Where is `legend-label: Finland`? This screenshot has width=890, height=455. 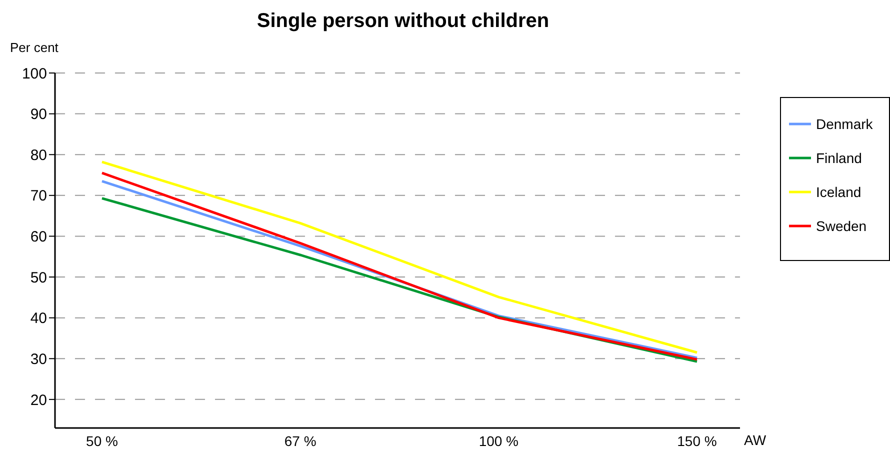 legend-label: Finland is located at coordinates (839, 158).